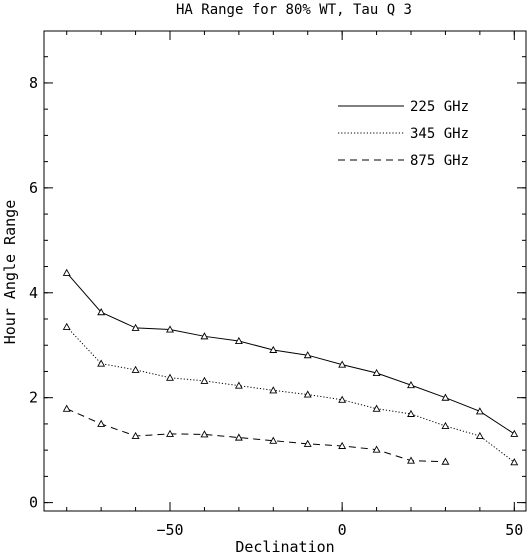 The width and height of the screenshot is (527, 554). I want to click on x-tick-label: 50, so click(514, 530).